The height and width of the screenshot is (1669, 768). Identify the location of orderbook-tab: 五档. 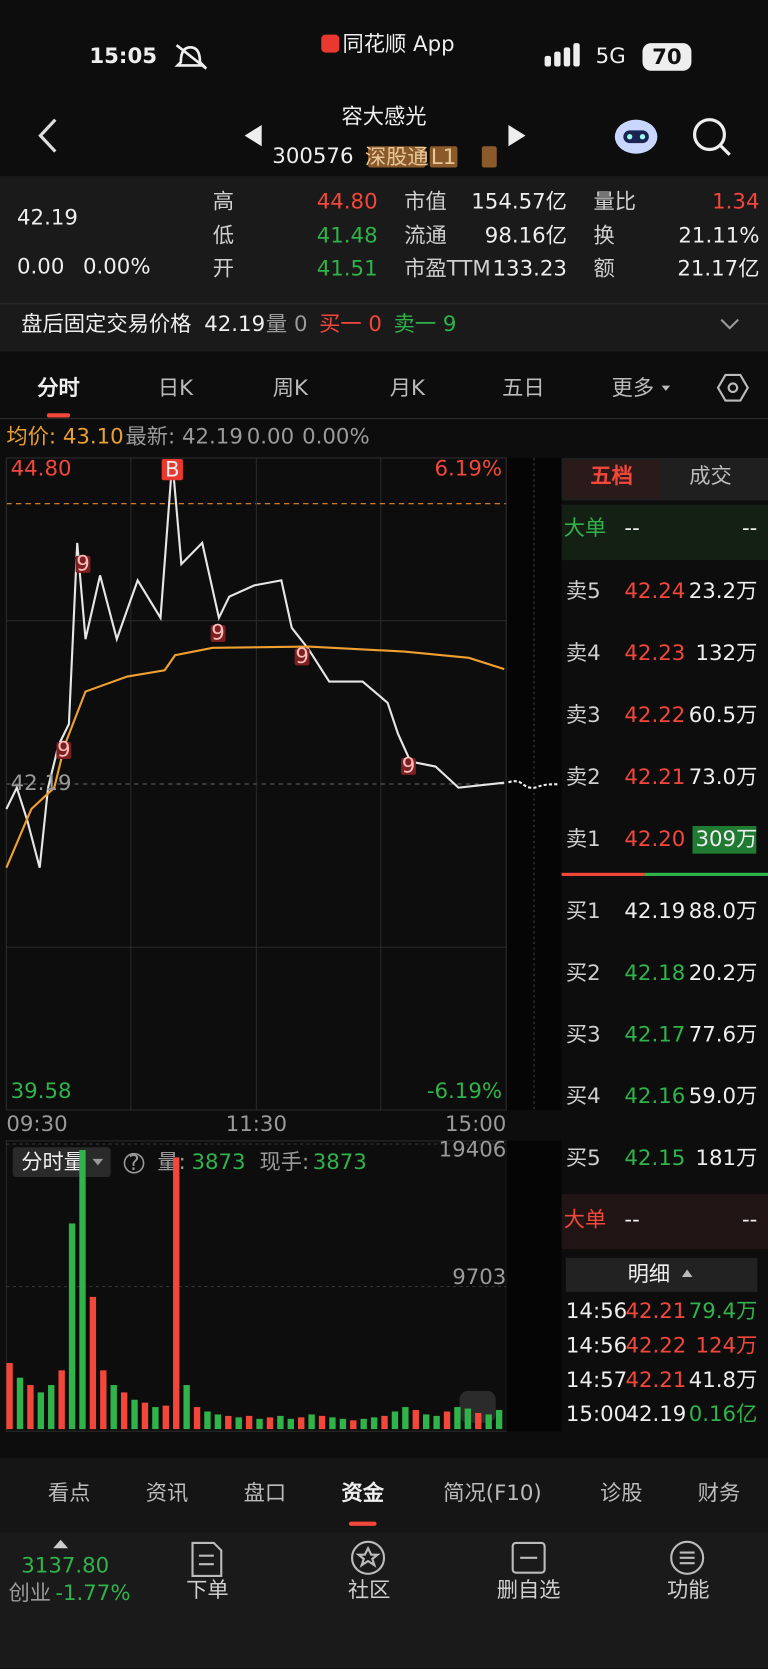
(611, 476).